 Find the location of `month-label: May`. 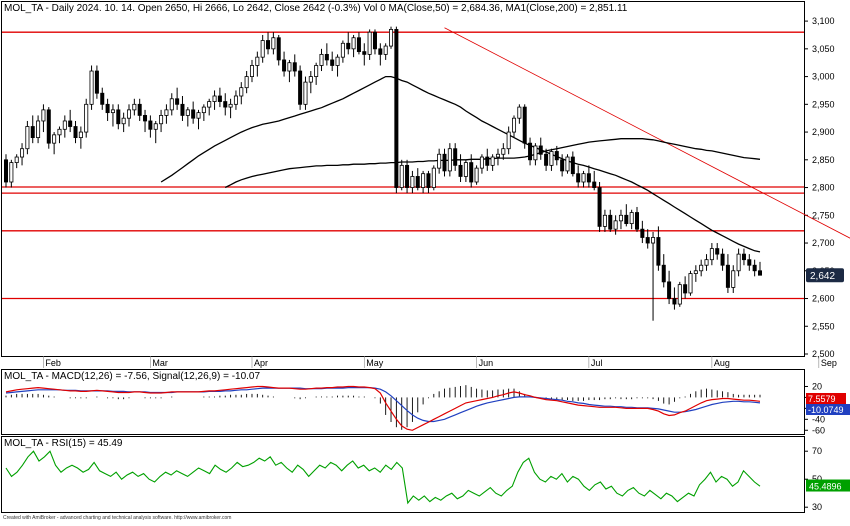

month-label: May is located at coordinates (375, 363).